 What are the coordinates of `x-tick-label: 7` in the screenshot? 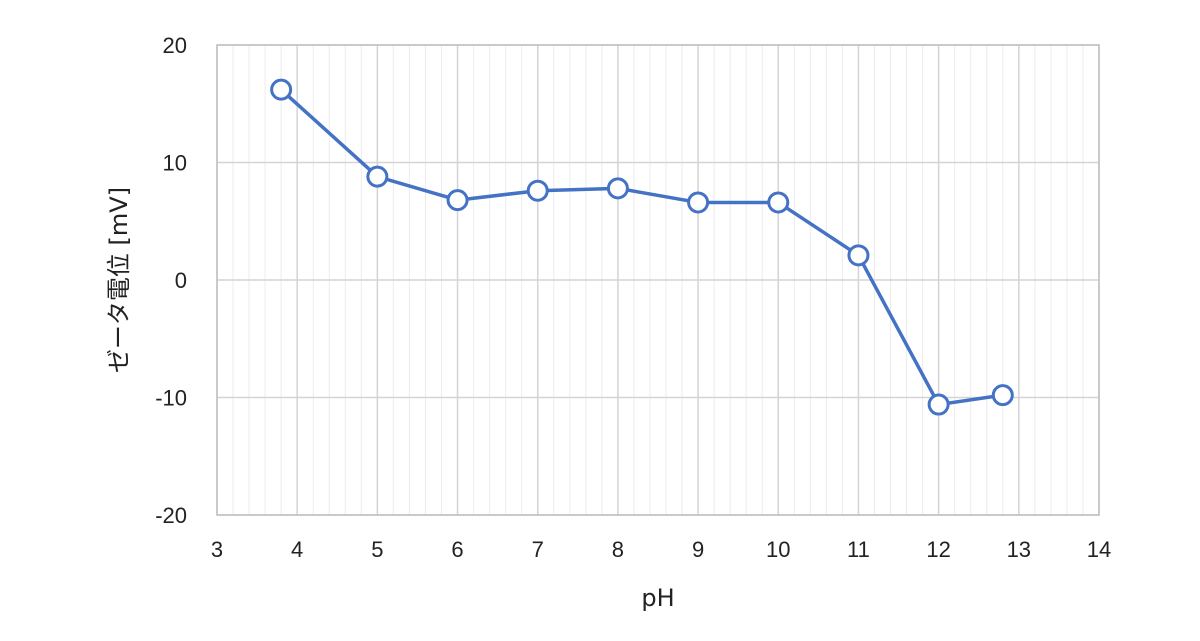 It's located at (538, 549).